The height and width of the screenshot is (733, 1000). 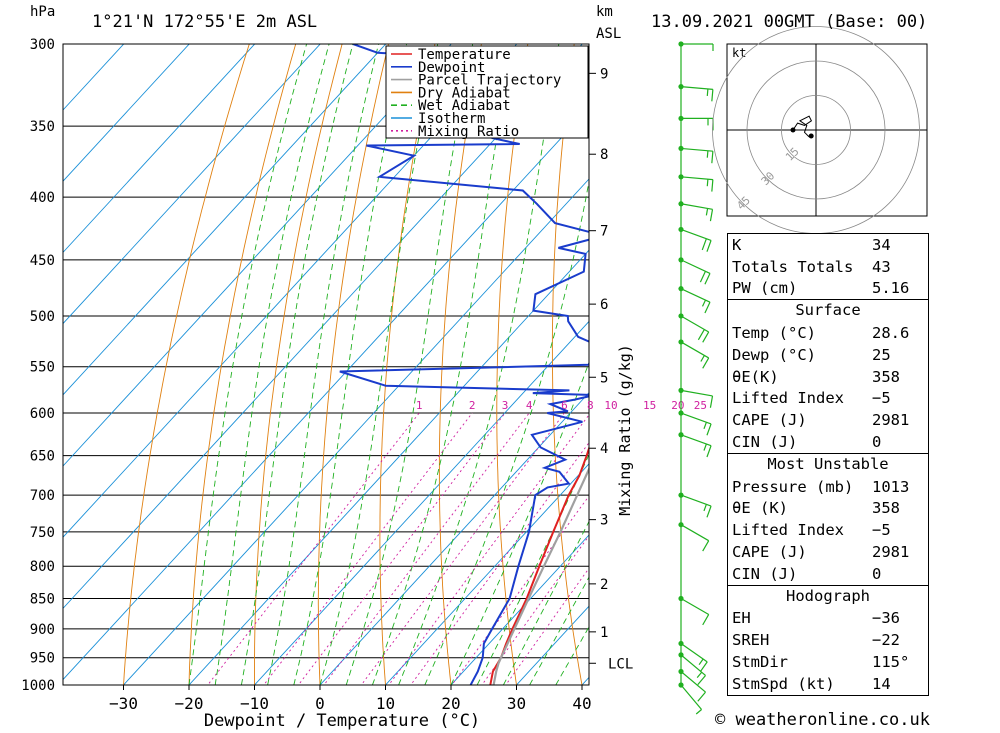 What do you see at coordinates (604, 378) in the screenshot?
I see `height-tick-label: 5` at bounding box center [604, 378].